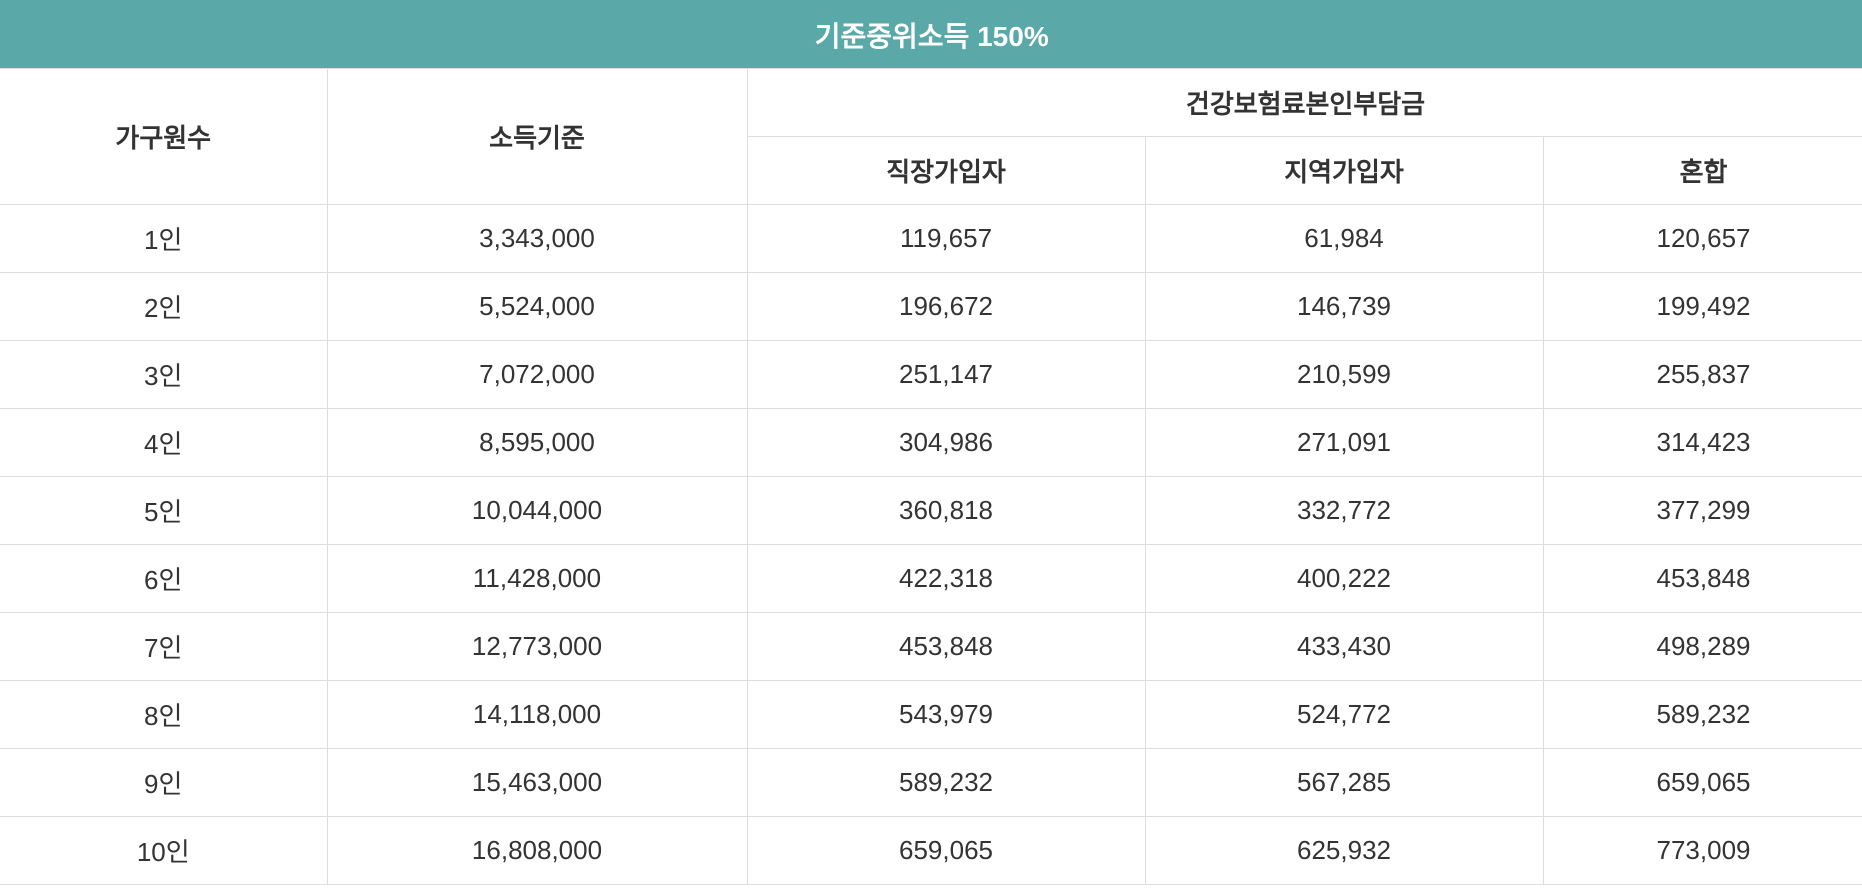 Image resolution: width=1862 pixels, height=890 pixels. I want to click on cell-household: 2인, so click(164, 306).